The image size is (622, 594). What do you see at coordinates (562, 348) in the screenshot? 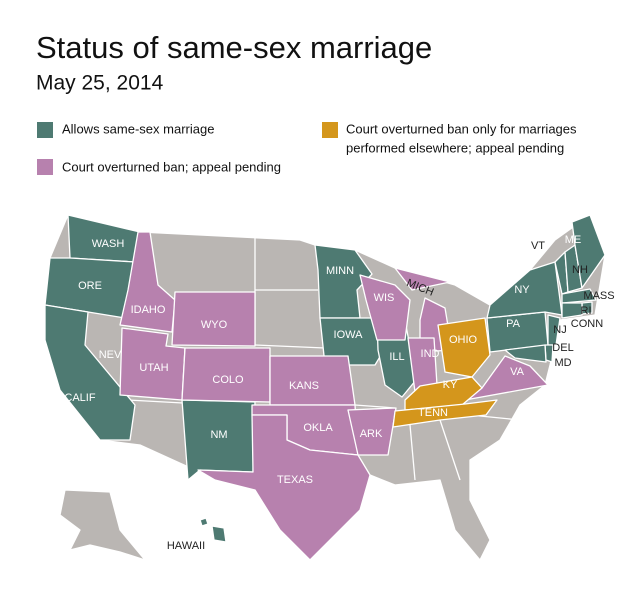
I see `state-label: DEL` at bounding box center [562, 348].